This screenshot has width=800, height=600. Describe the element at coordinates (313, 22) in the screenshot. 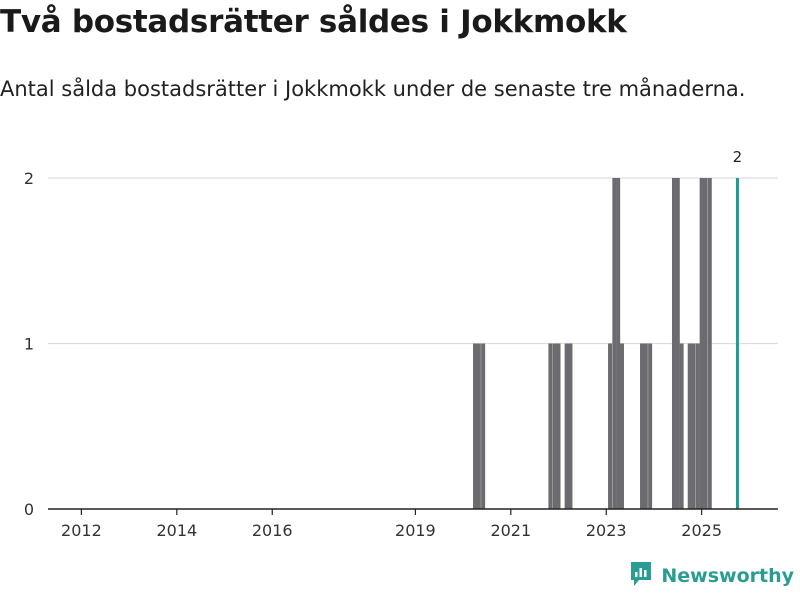

I see `chart-title: Två bostadsrätter såldes i Jokkmokk` at that location.